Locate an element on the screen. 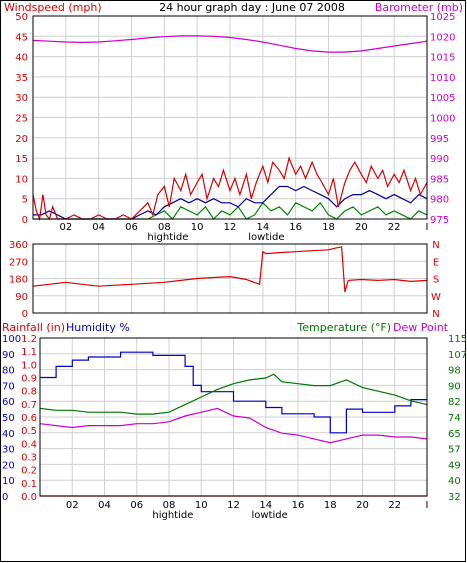 The image size is (467, 563). wind-series-line is located at coordinates (230, 189).